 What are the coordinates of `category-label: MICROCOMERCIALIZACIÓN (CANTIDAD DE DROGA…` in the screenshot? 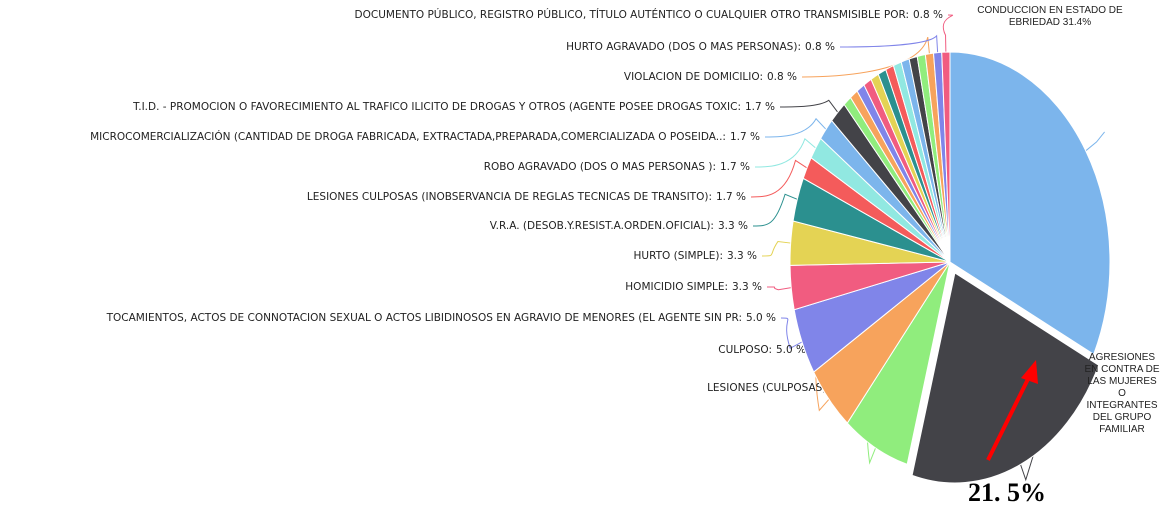 It's located at (408, 136).